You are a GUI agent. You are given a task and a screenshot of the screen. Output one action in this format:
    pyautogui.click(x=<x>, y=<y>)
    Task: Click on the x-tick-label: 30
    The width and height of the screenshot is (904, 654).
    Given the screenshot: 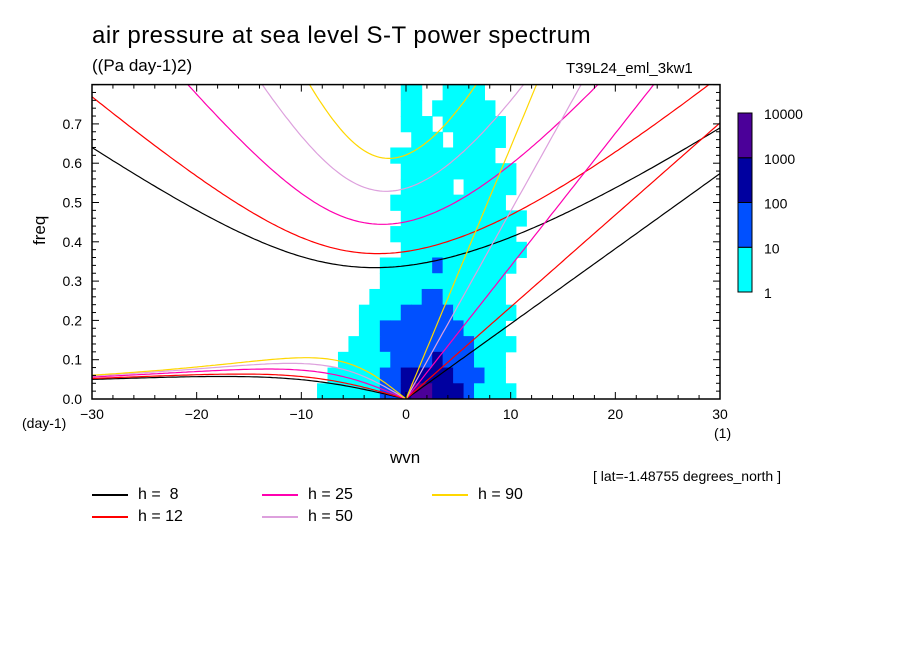 What is the action you would take?
    pyautogui.click(x=720, y=414)
    